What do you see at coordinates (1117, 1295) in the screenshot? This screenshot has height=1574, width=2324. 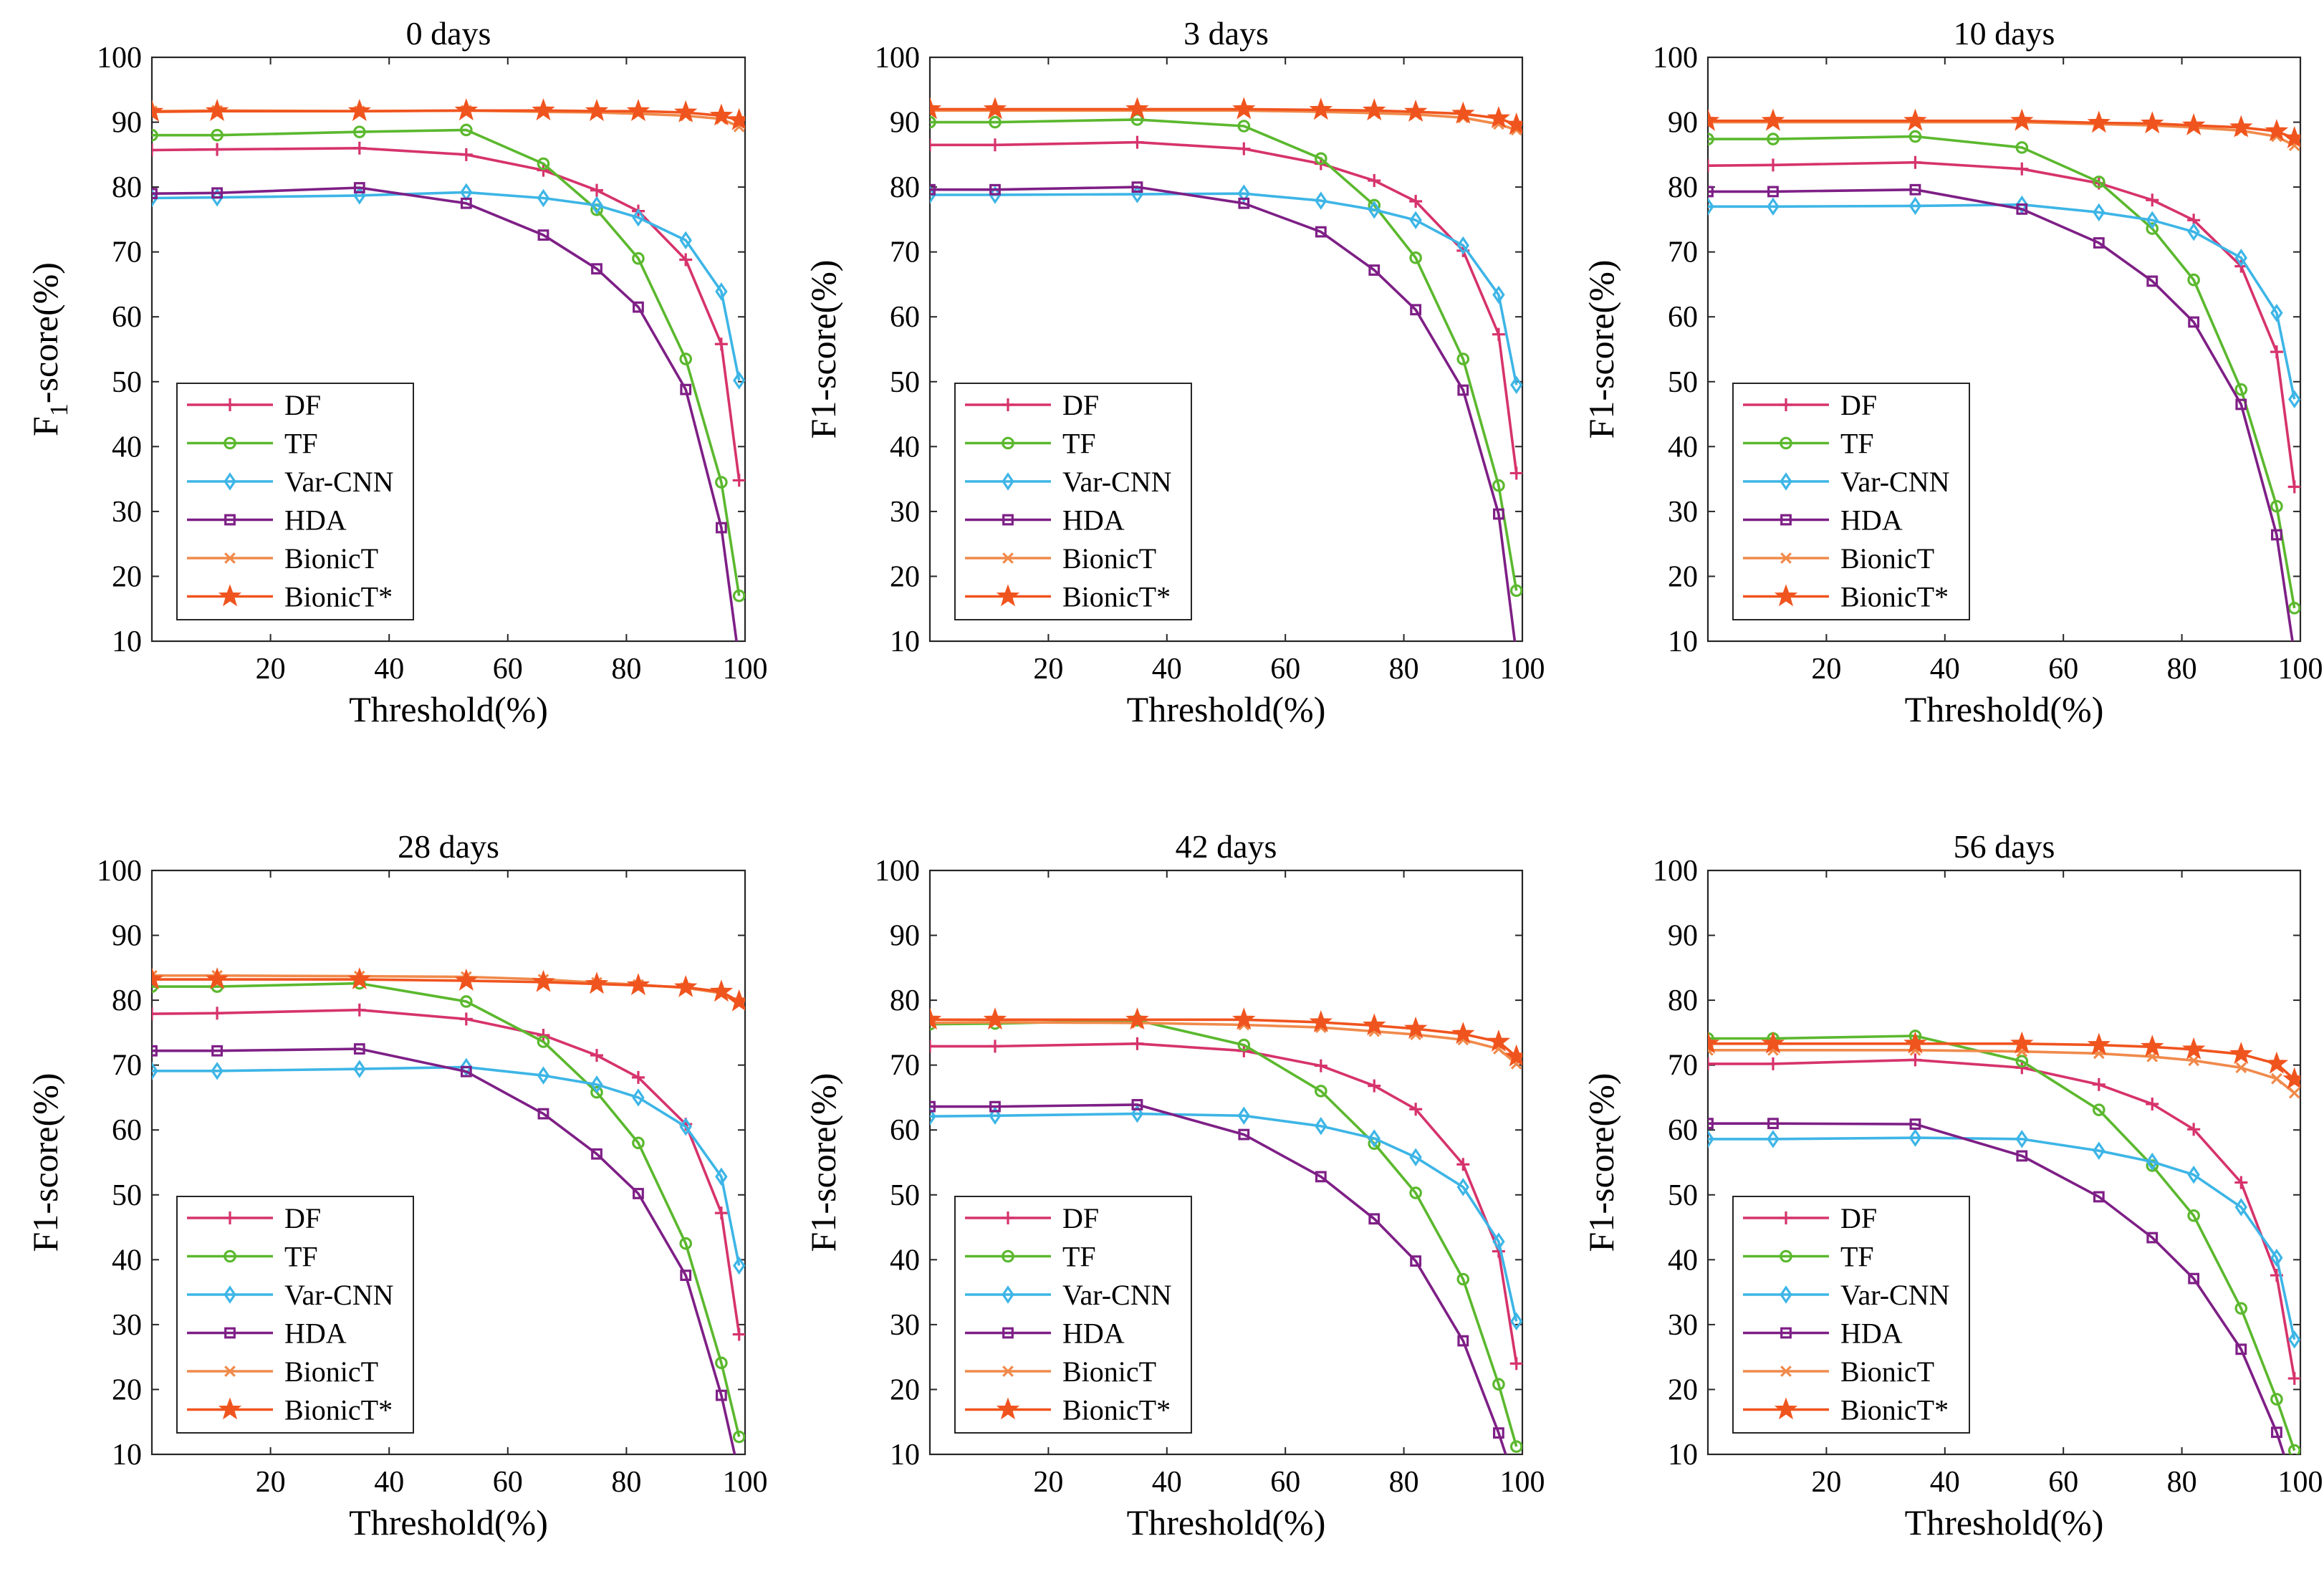 I see `legend-label: Var-CNN` at bounding box center [1117, 1295].